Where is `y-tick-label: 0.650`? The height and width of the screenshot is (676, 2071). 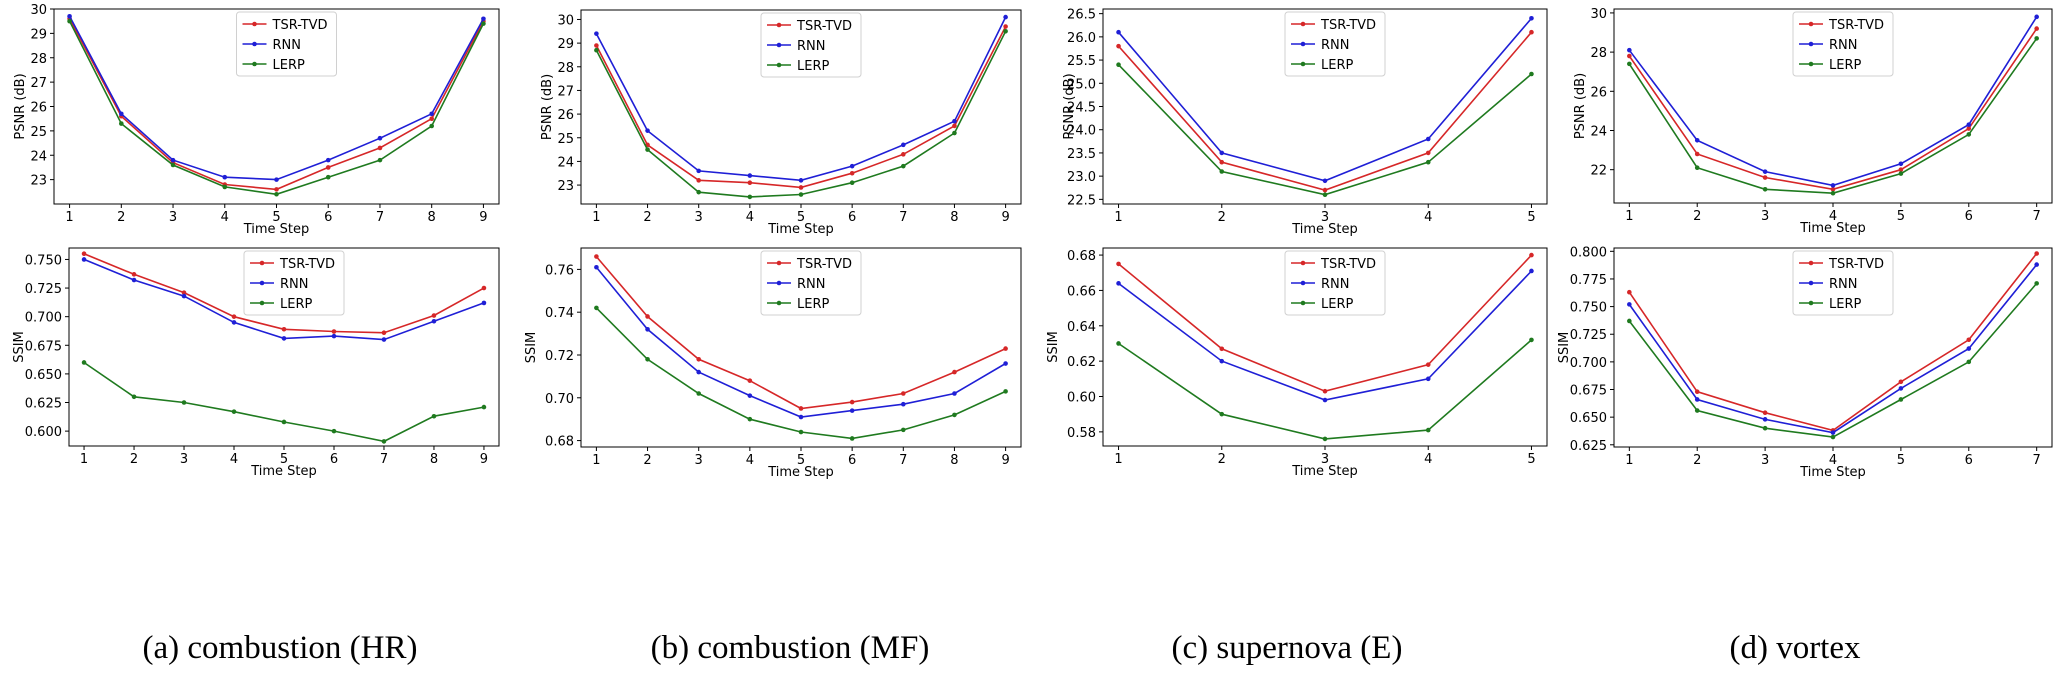
y-tick-label: 0.650 is located at coordinates (1588, 418).